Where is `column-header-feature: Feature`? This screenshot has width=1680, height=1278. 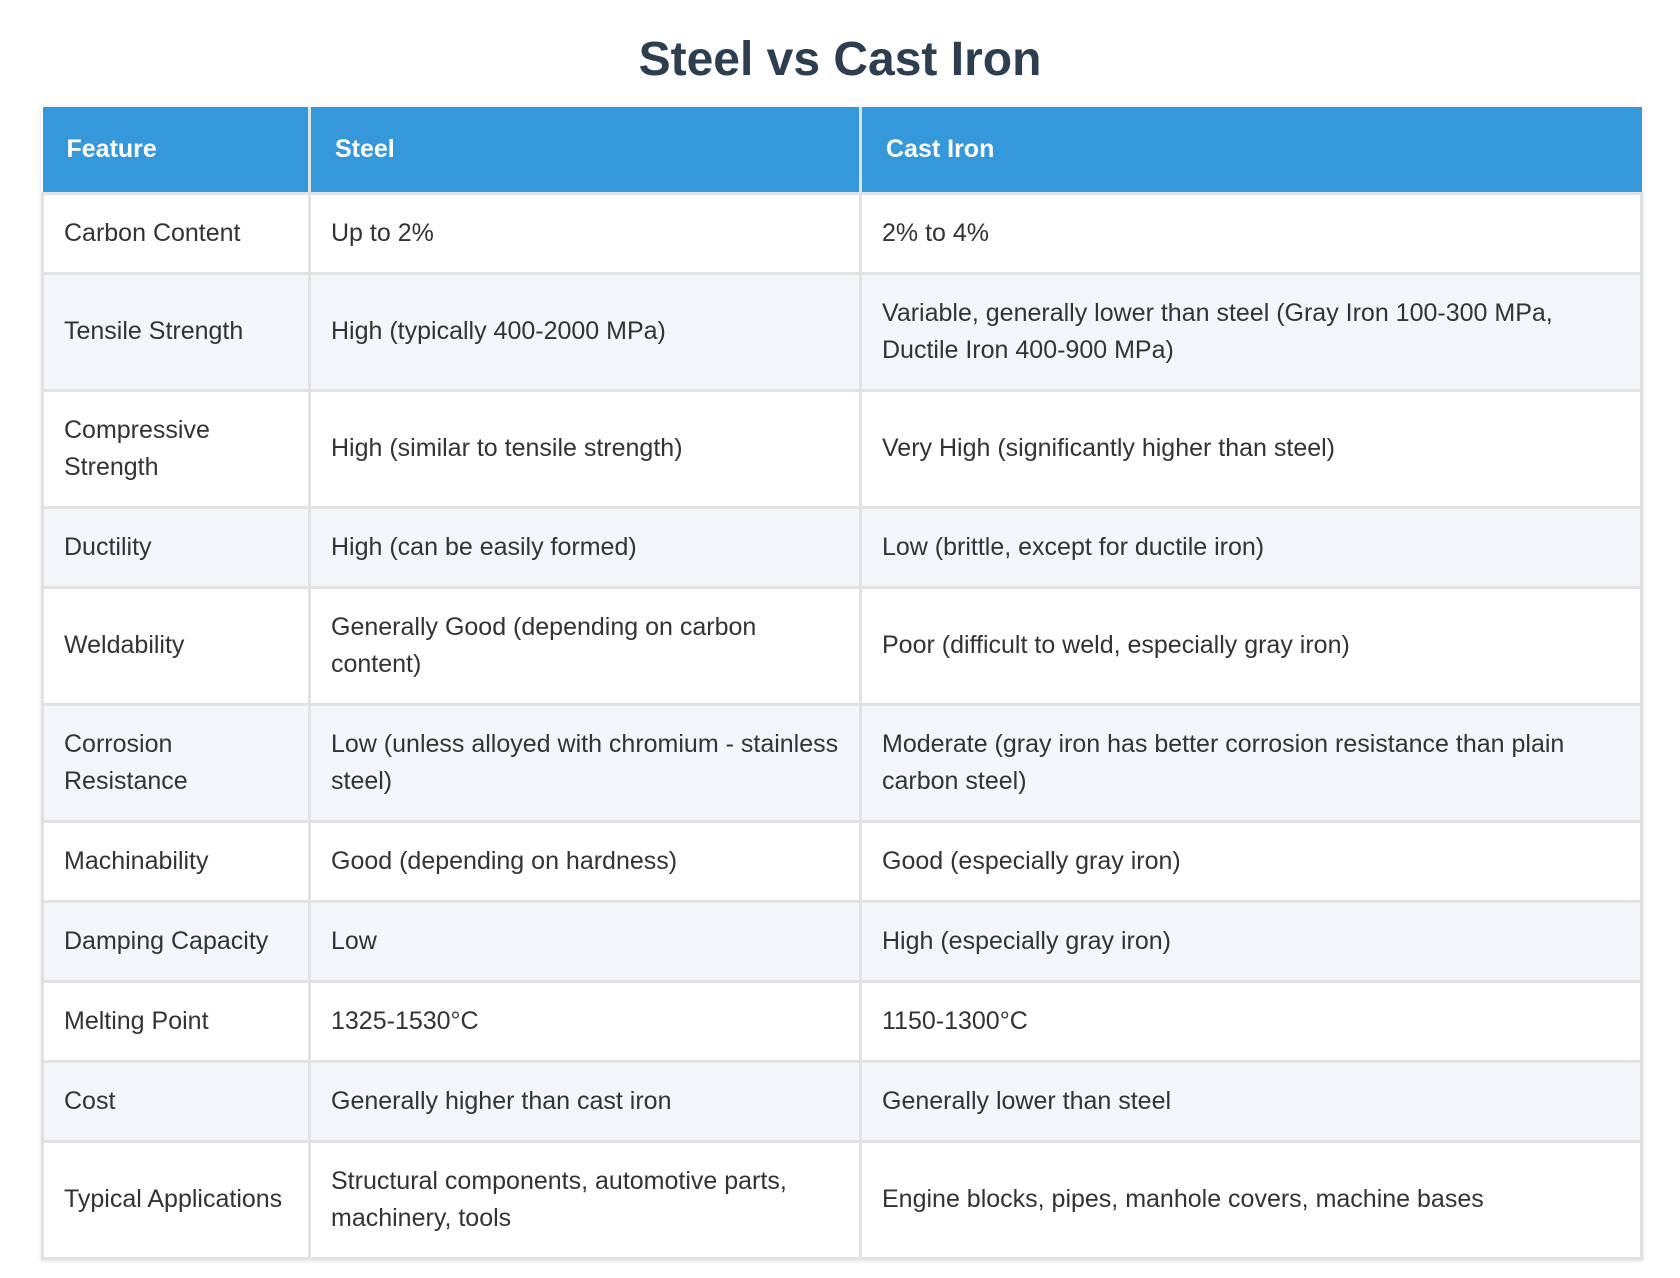
column-header-feature: Feature is located at coordinates (176, 151).